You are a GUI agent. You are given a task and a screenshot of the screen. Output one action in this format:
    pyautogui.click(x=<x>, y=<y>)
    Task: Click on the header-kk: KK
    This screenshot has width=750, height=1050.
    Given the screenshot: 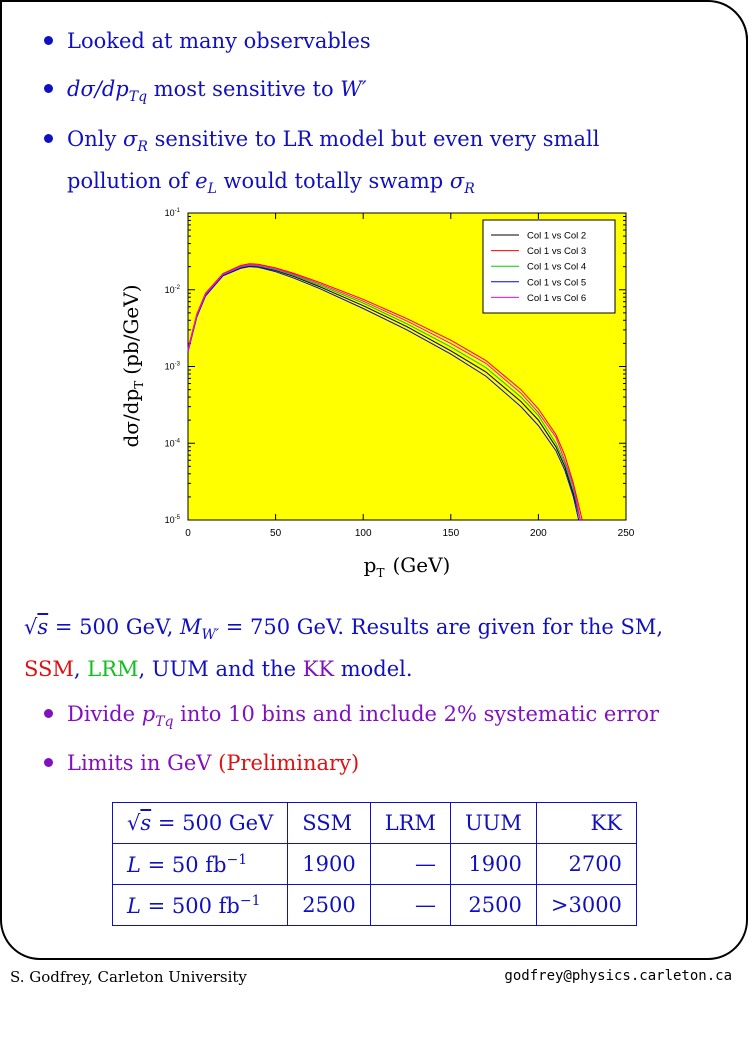 What is the action you would take?
    pyautogui.click(x=586, y=823)
    